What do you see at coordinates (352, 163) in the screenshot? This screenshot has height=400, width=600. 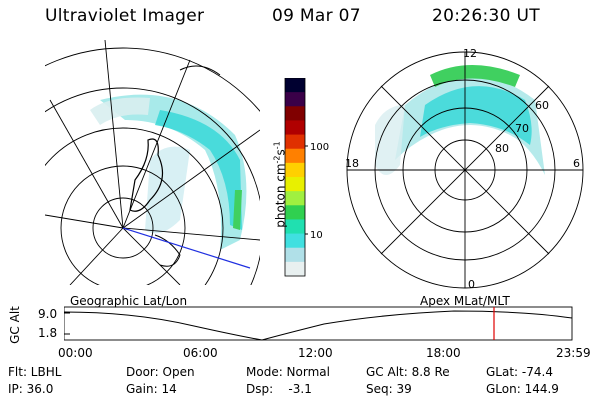 I see `polar-mlt-18: 18` at bounding box center [352, 163].